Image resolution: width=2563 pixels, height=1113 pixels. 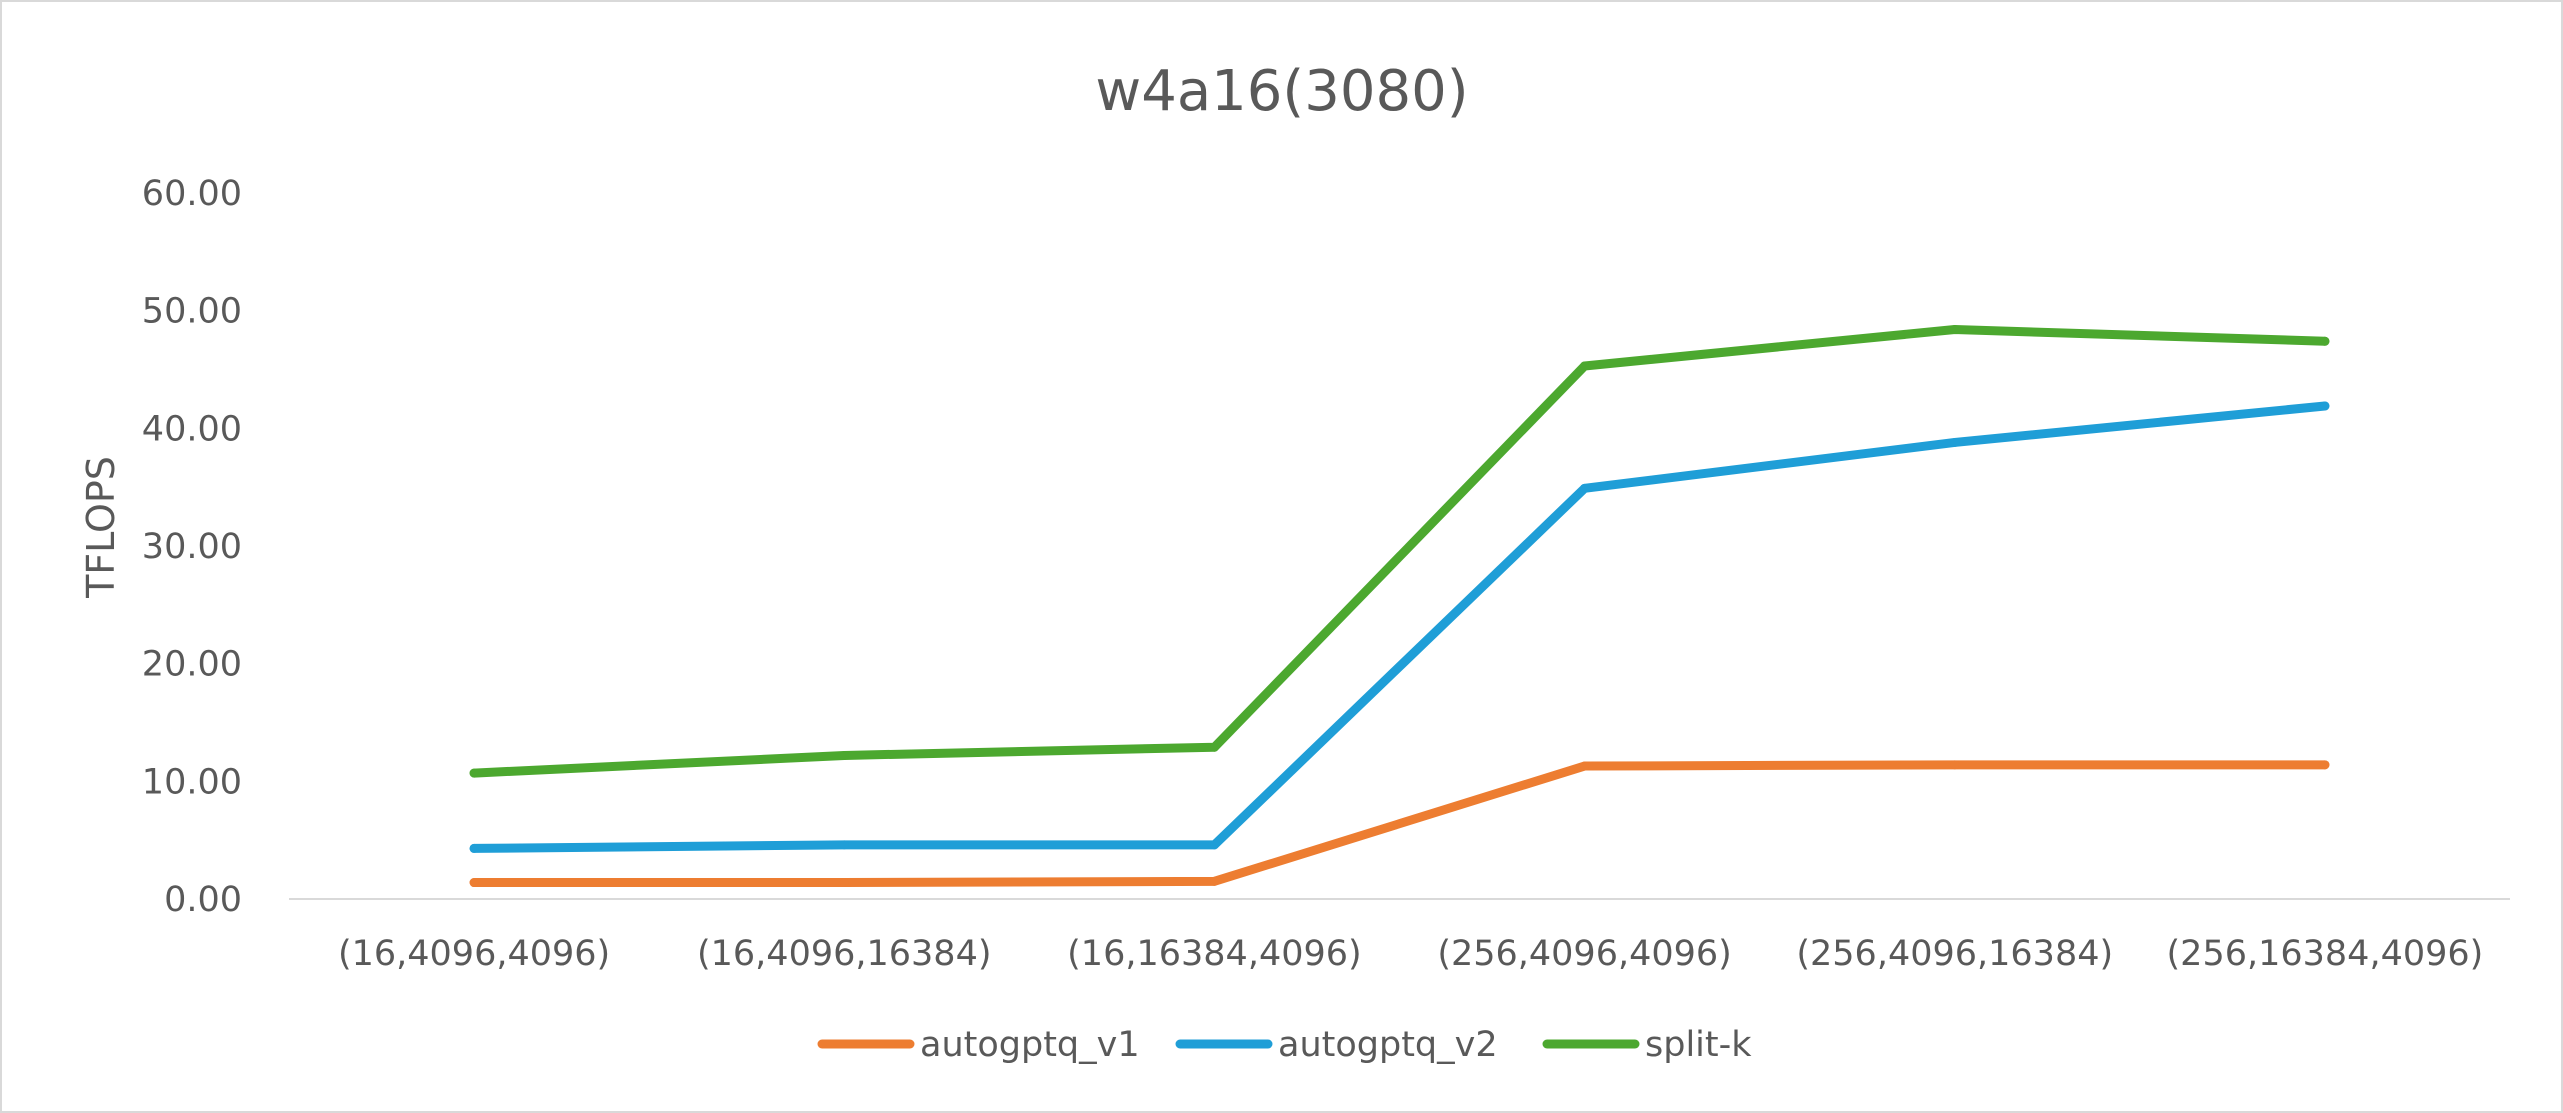 What do you see at coordinates (192, 665) in the screenshot?
I see `y-tick-label: 20.00` at bounding box center [192, 665].